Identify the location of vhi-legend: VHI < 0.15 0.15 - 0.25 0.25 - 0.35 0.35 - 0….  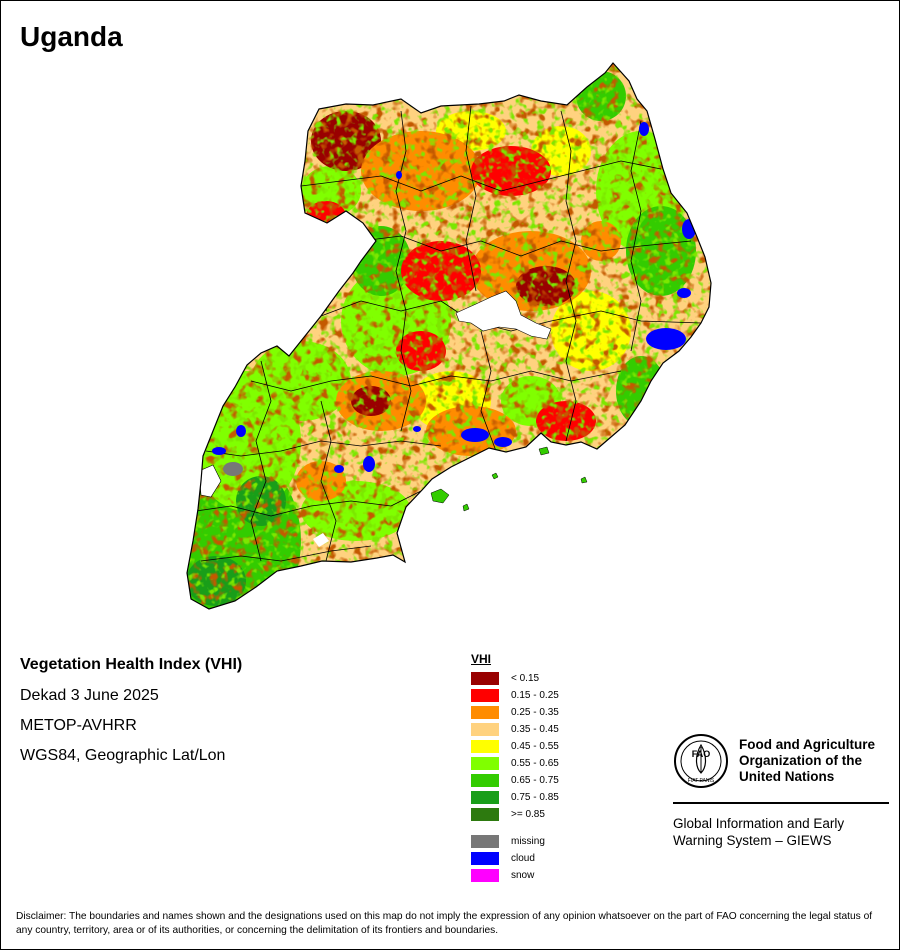
(515, 768).